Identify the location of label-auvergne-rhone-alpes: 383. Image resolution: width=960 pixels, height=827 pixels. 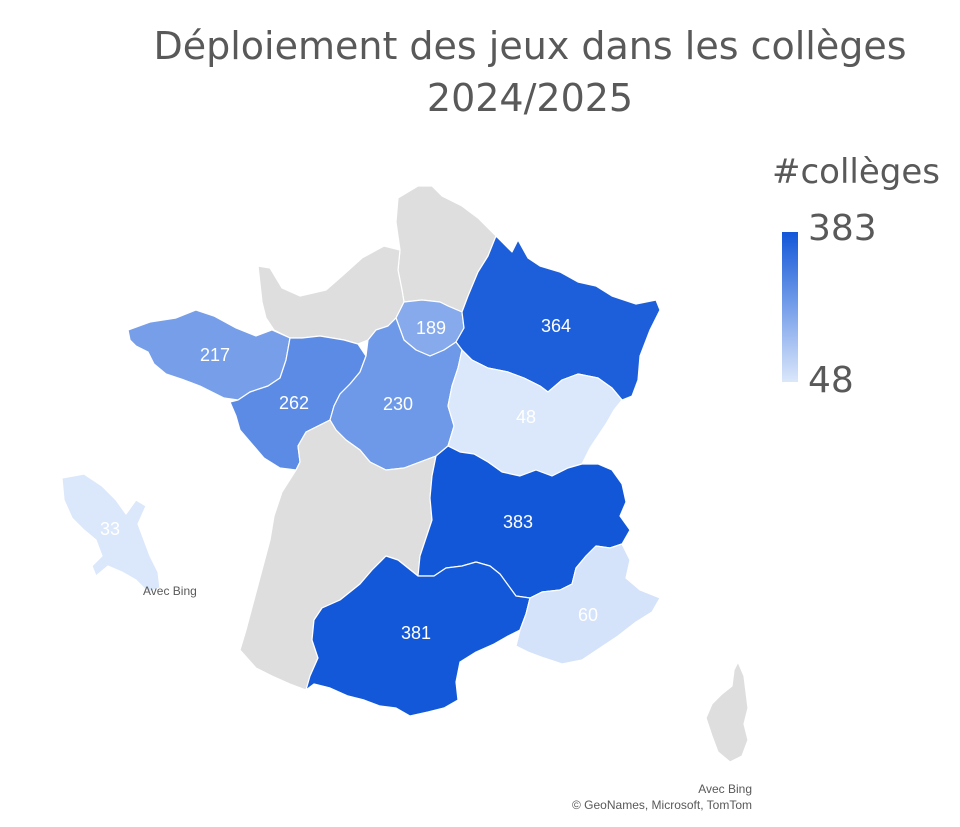
(518, 522).